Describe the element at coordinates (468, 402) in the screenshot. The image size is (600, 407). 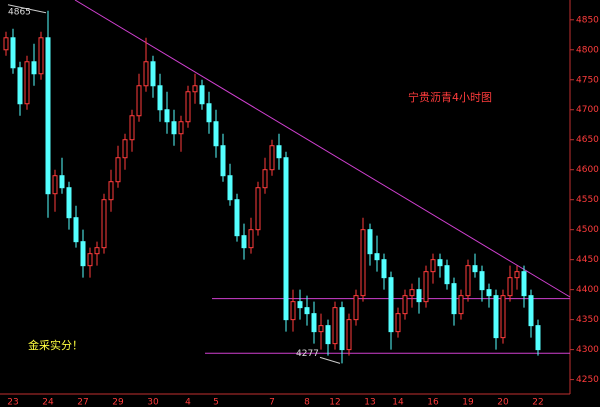
I see `x-tick-label: 19` at that location.